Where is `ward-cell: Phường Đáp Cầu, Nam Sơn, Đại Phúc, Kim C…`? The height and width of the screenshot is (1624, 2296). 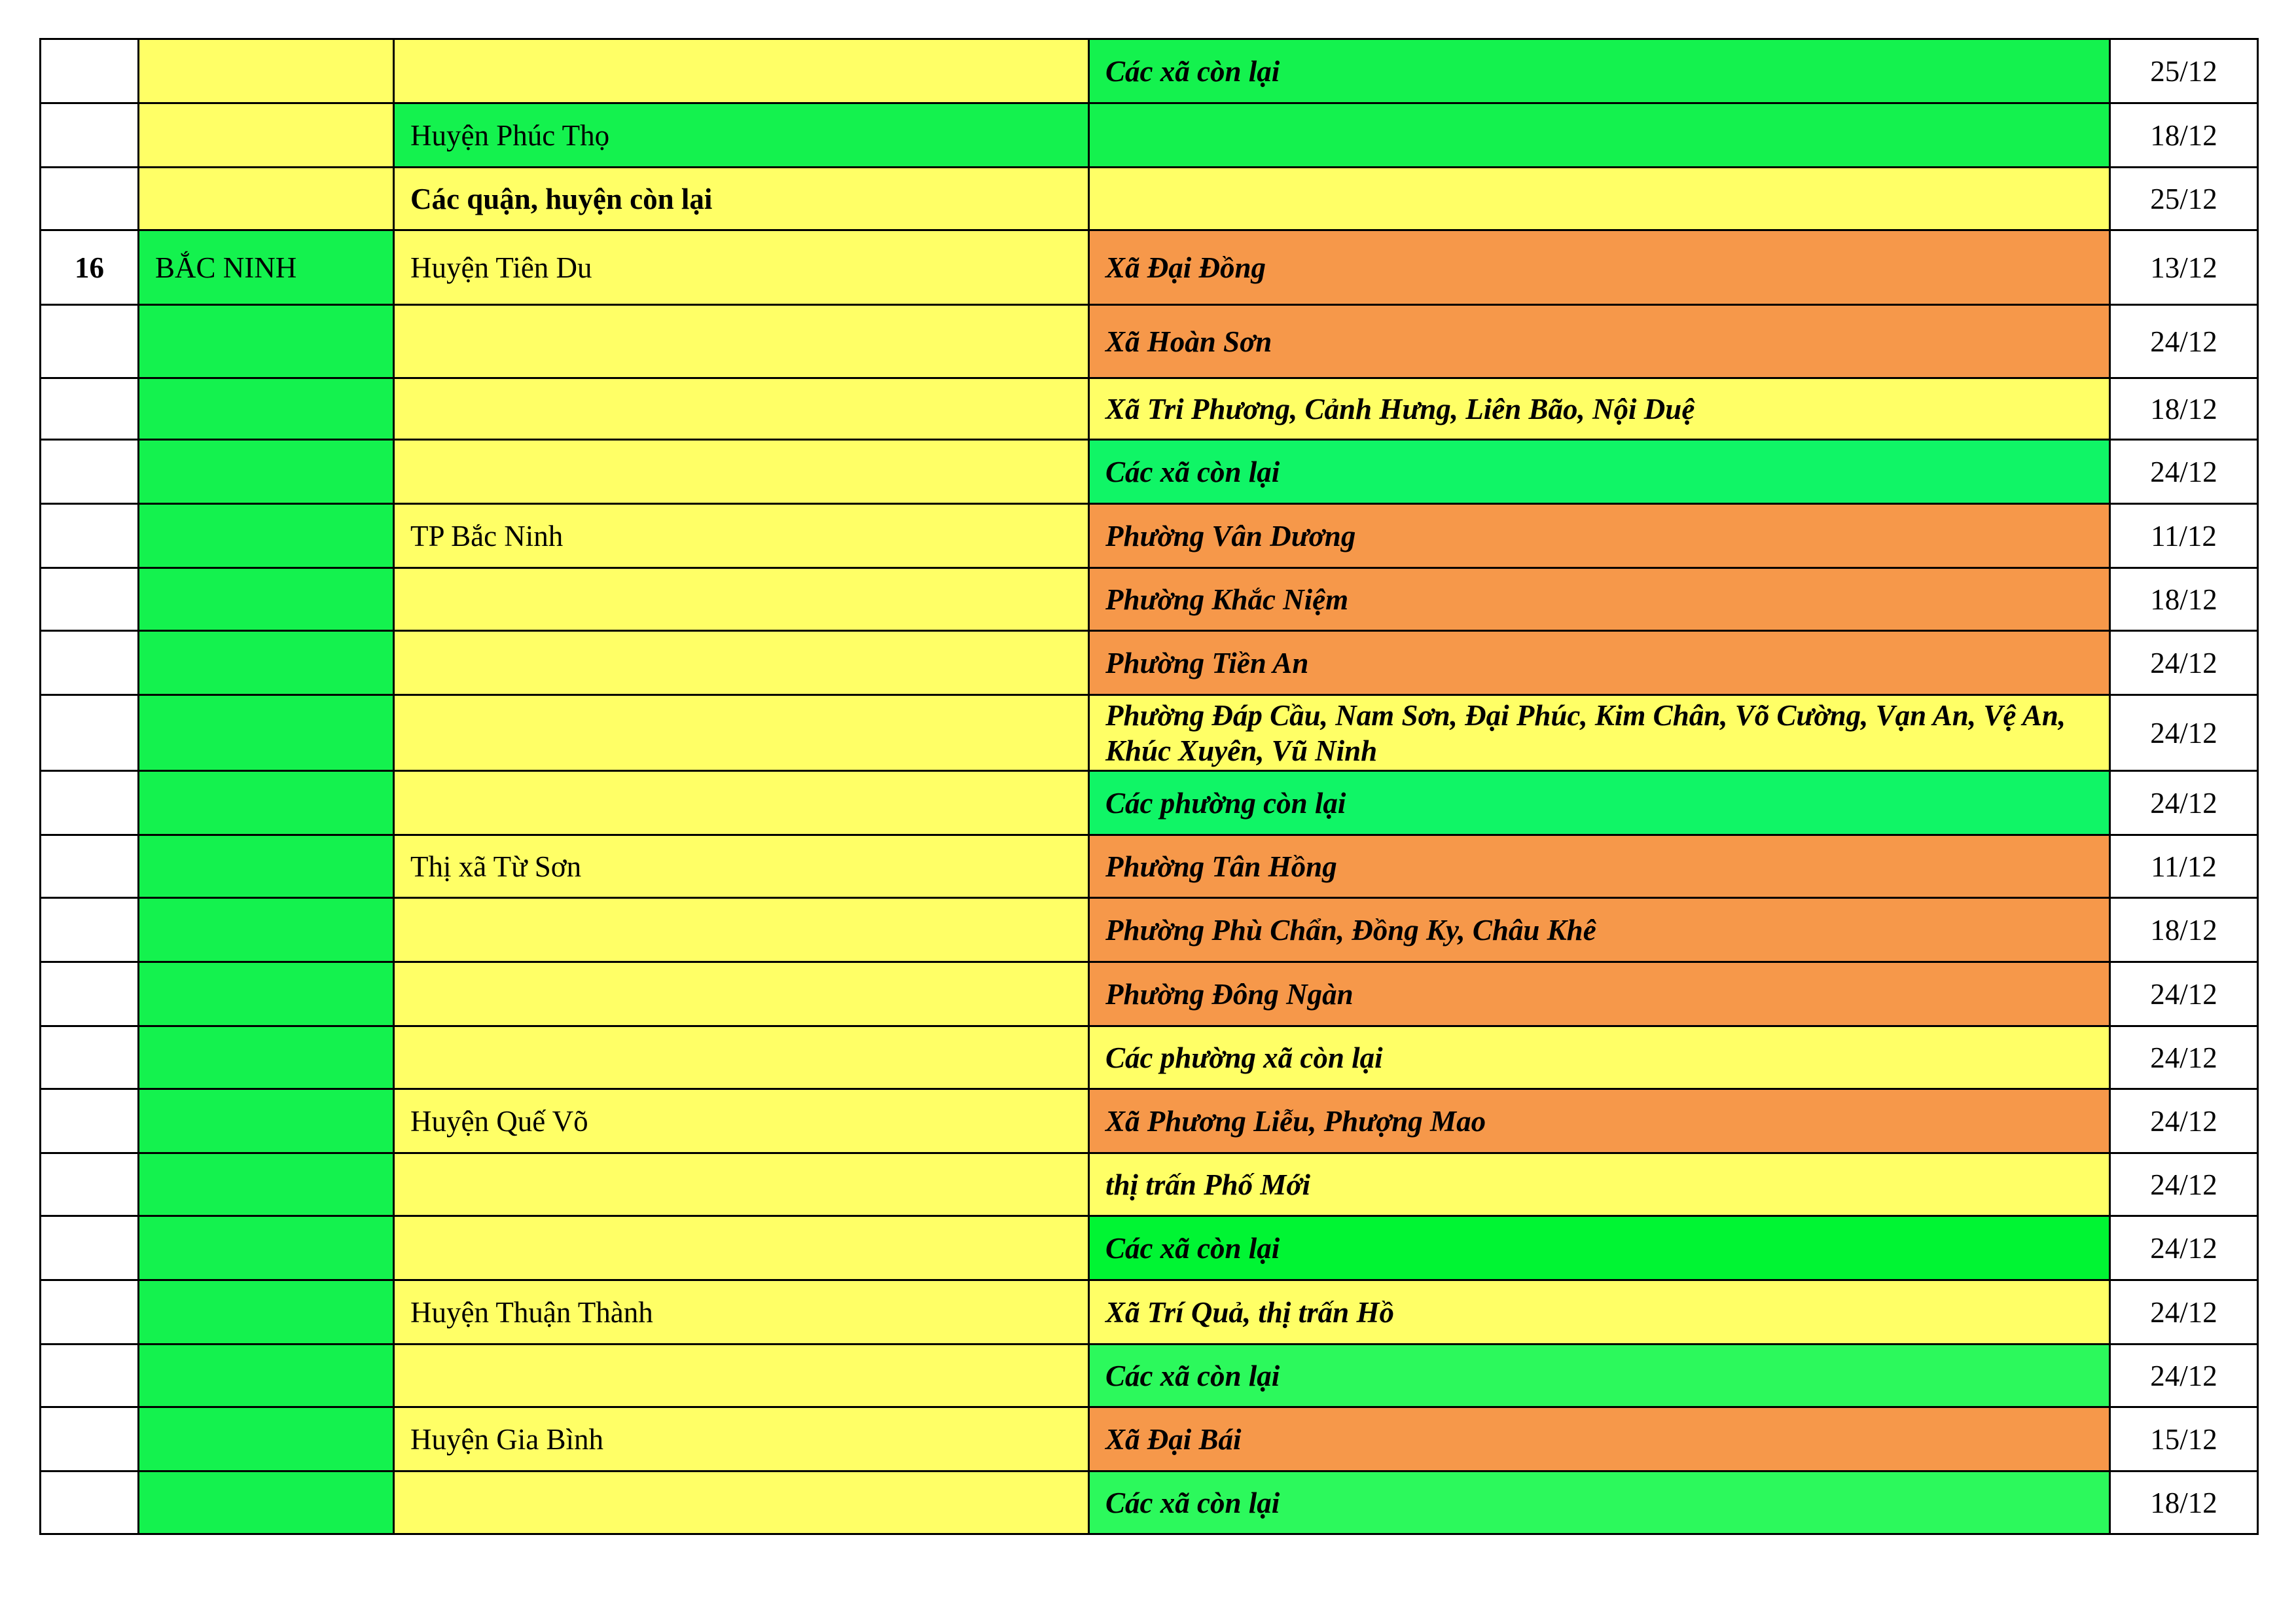
ward-cell: Phường Đáp Cầu, Nam Sơn, Đại Phúc, Kim C… is located at coordinates (1599, 733).